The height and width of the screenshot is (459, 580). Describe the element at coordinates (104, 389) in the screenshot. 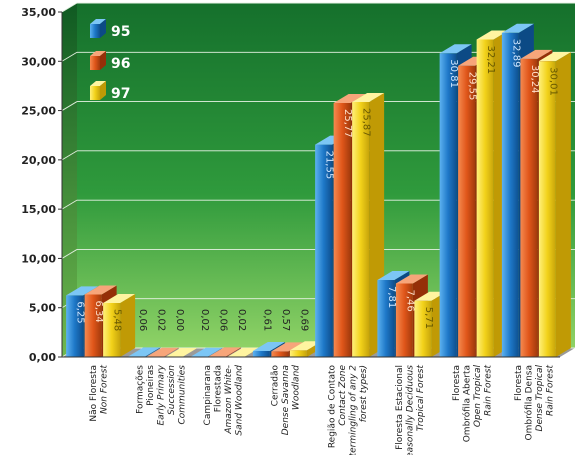

I see `category-label-line: Non Forest` at that location.